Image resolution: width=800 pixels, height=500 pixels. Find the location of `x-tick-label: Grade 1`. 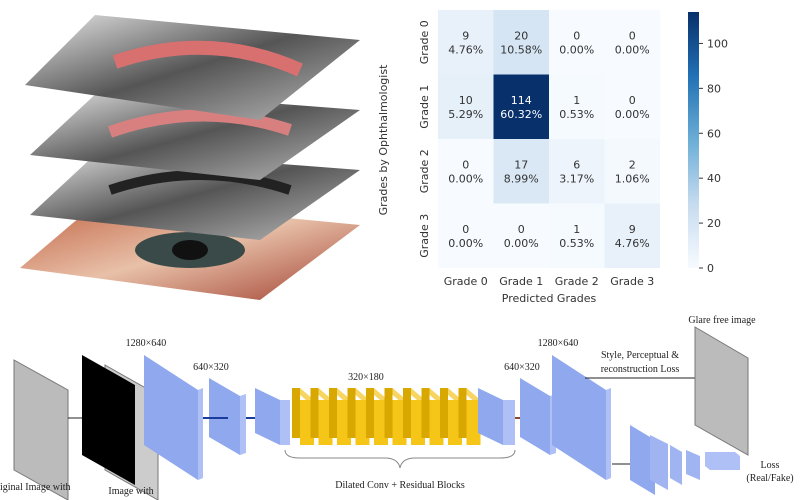

x-tick-label: Grade 1 is located at coordinates (521, 281).